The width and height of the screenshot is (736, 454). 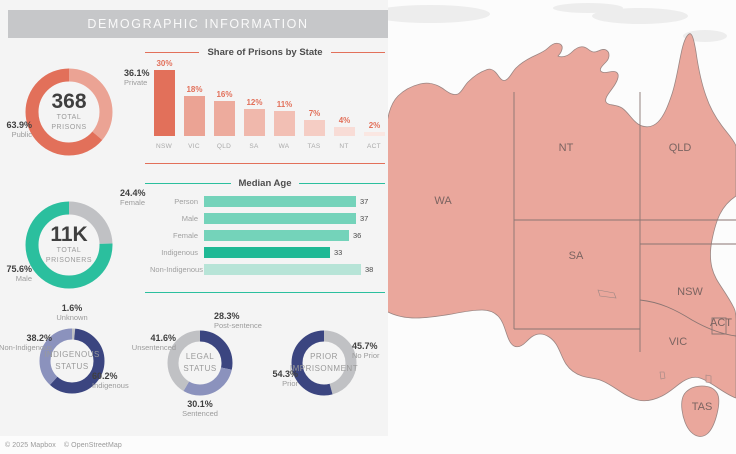 I want to click on bar-act: 2%, so click(x=374, y=128).